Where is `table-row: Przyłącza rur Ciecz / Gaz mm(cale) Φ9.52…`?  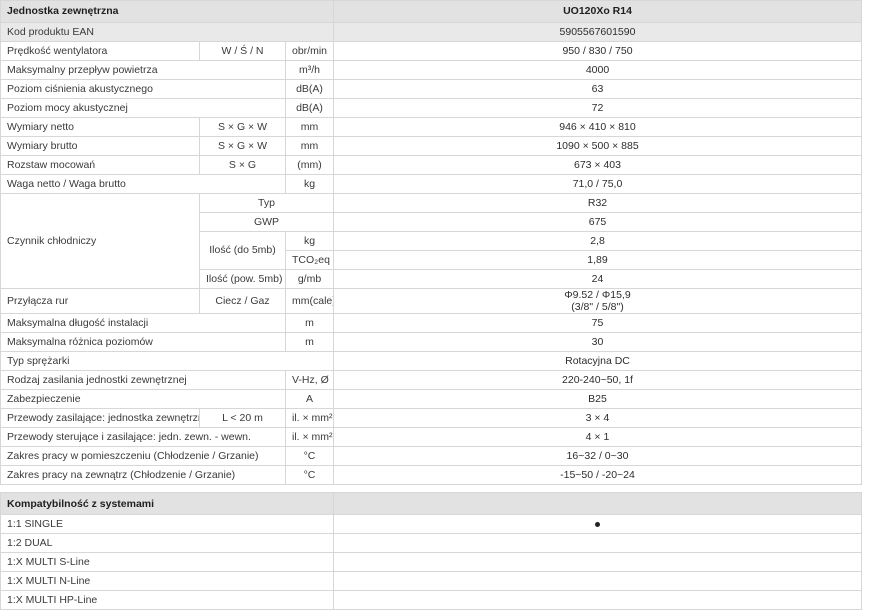
table-row: Przyłącza rur Ciecz / Gaz mm(cale) Φ9.52… is located at coordinates (431, 301).